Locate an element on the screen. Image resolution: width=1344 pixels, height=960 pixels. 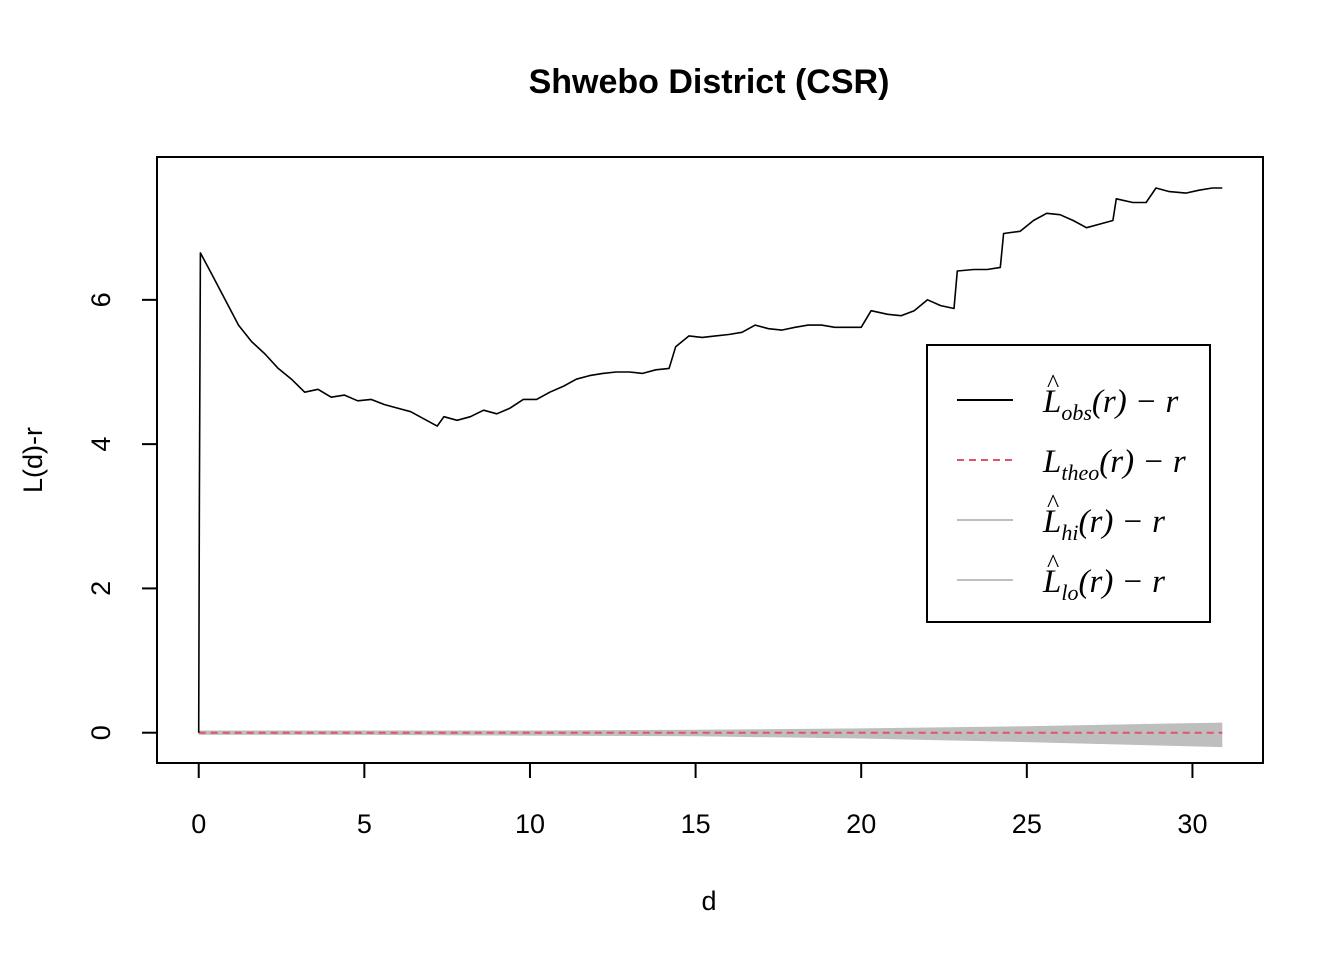
legend-entry-obs: Lobs(r) − r^ is located at coordinates (1068, 397).